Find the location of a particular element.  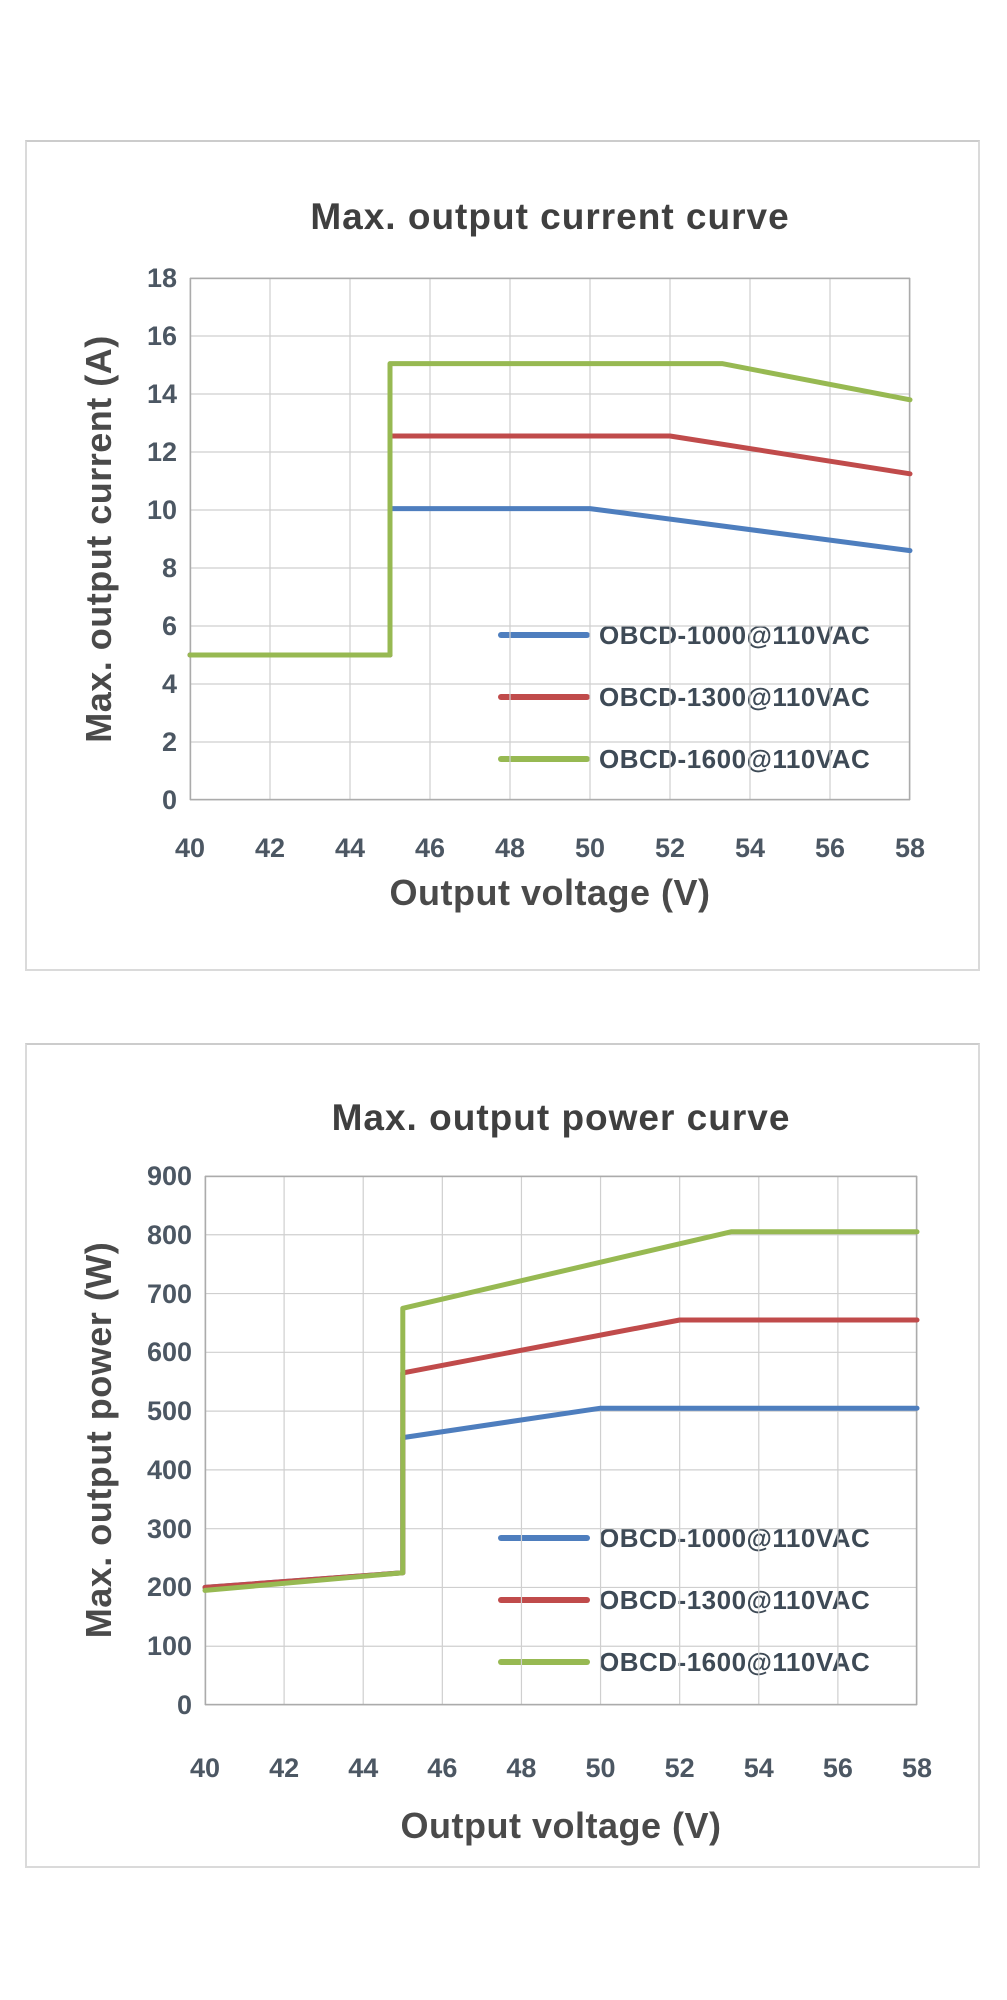

y-tick-label: 600 is located at coordinates (169, 1352).